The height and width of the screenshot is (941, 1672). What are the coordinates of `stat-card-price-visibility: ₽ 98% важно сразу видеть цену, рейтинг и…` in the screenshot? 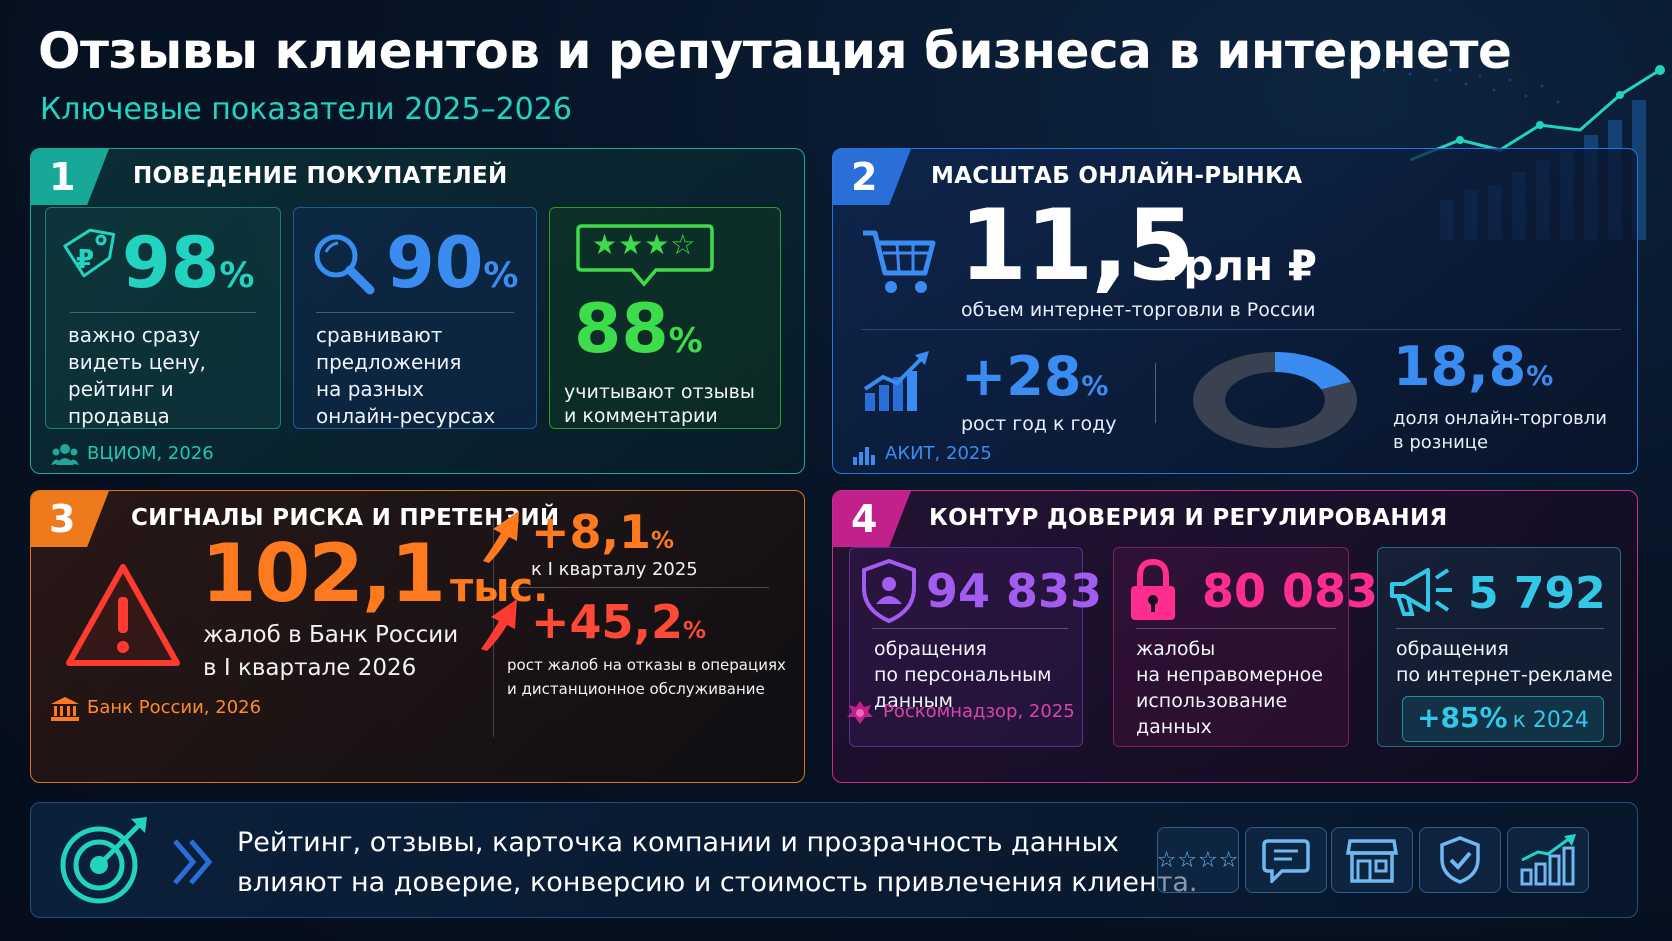 It's located at (163, 318).